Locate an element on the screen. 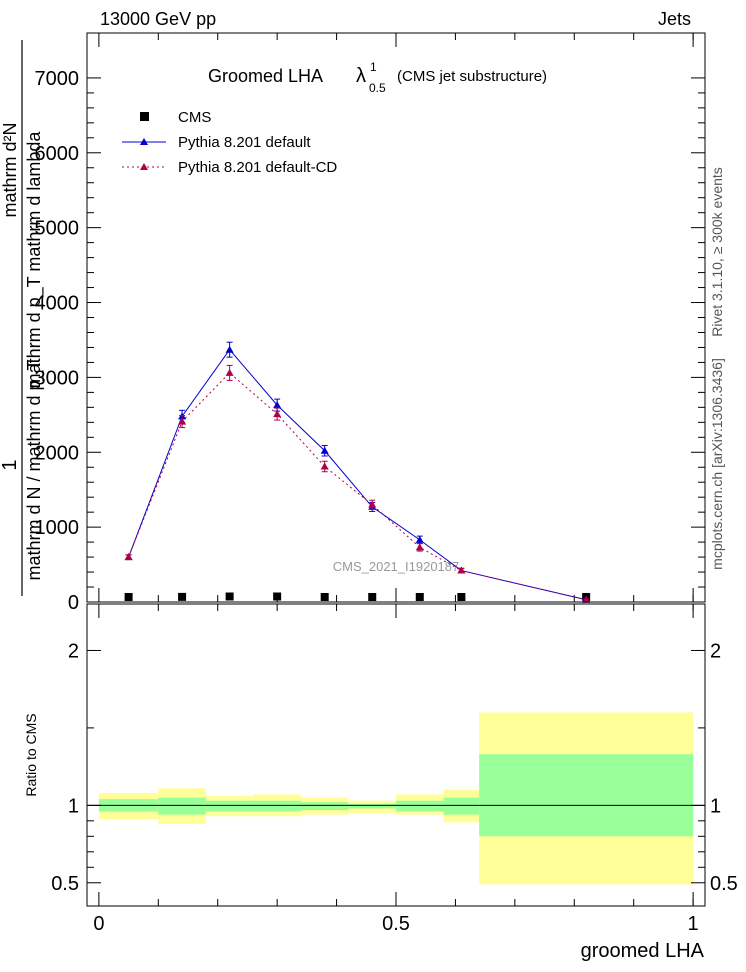 The image size is (746, 972). plot-title-note: (CMS jet substructure) is located at coordinates (472, 76).